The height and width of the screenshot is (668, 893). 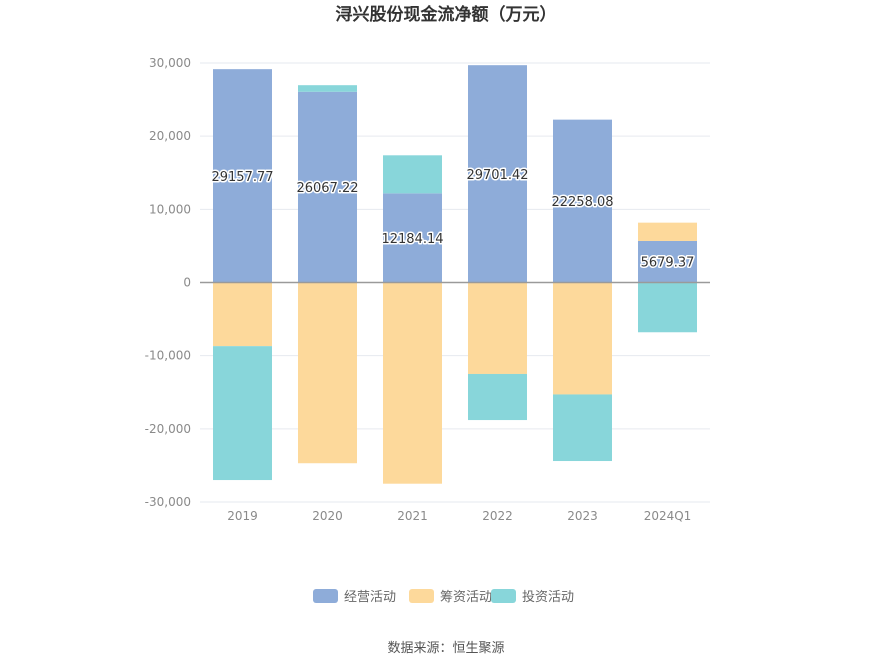 I want to click on x-tick-label: 2019, so click(x=242, y=516).